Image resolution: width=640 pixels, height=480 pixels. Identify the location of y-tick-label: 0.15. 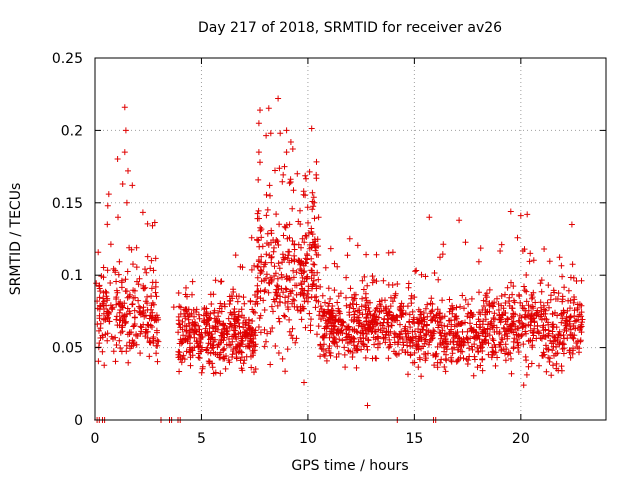
(67, 204).